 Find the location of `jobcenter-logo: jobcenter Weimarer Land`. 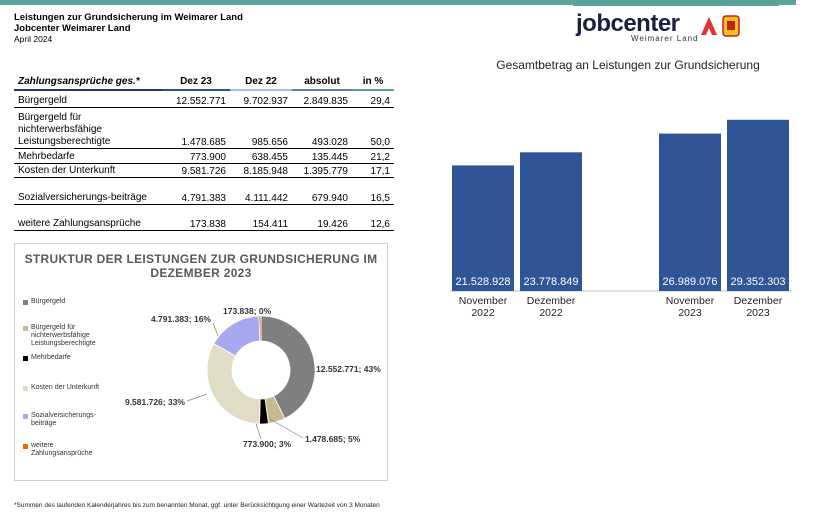

jobcenter-logo: jobcenter Weimarer Land is located at coordinates (661, 26).